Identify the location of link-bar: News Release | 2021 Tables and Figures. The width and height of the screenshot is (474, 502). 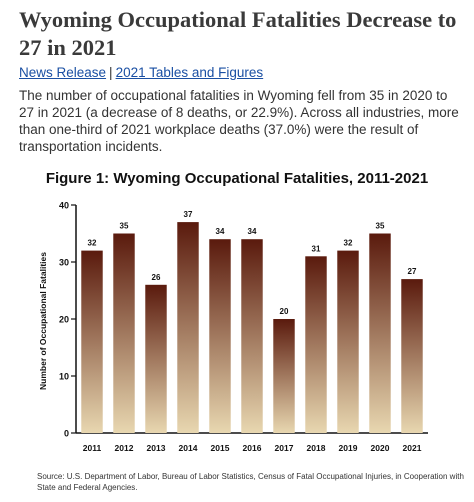
(141, 73).